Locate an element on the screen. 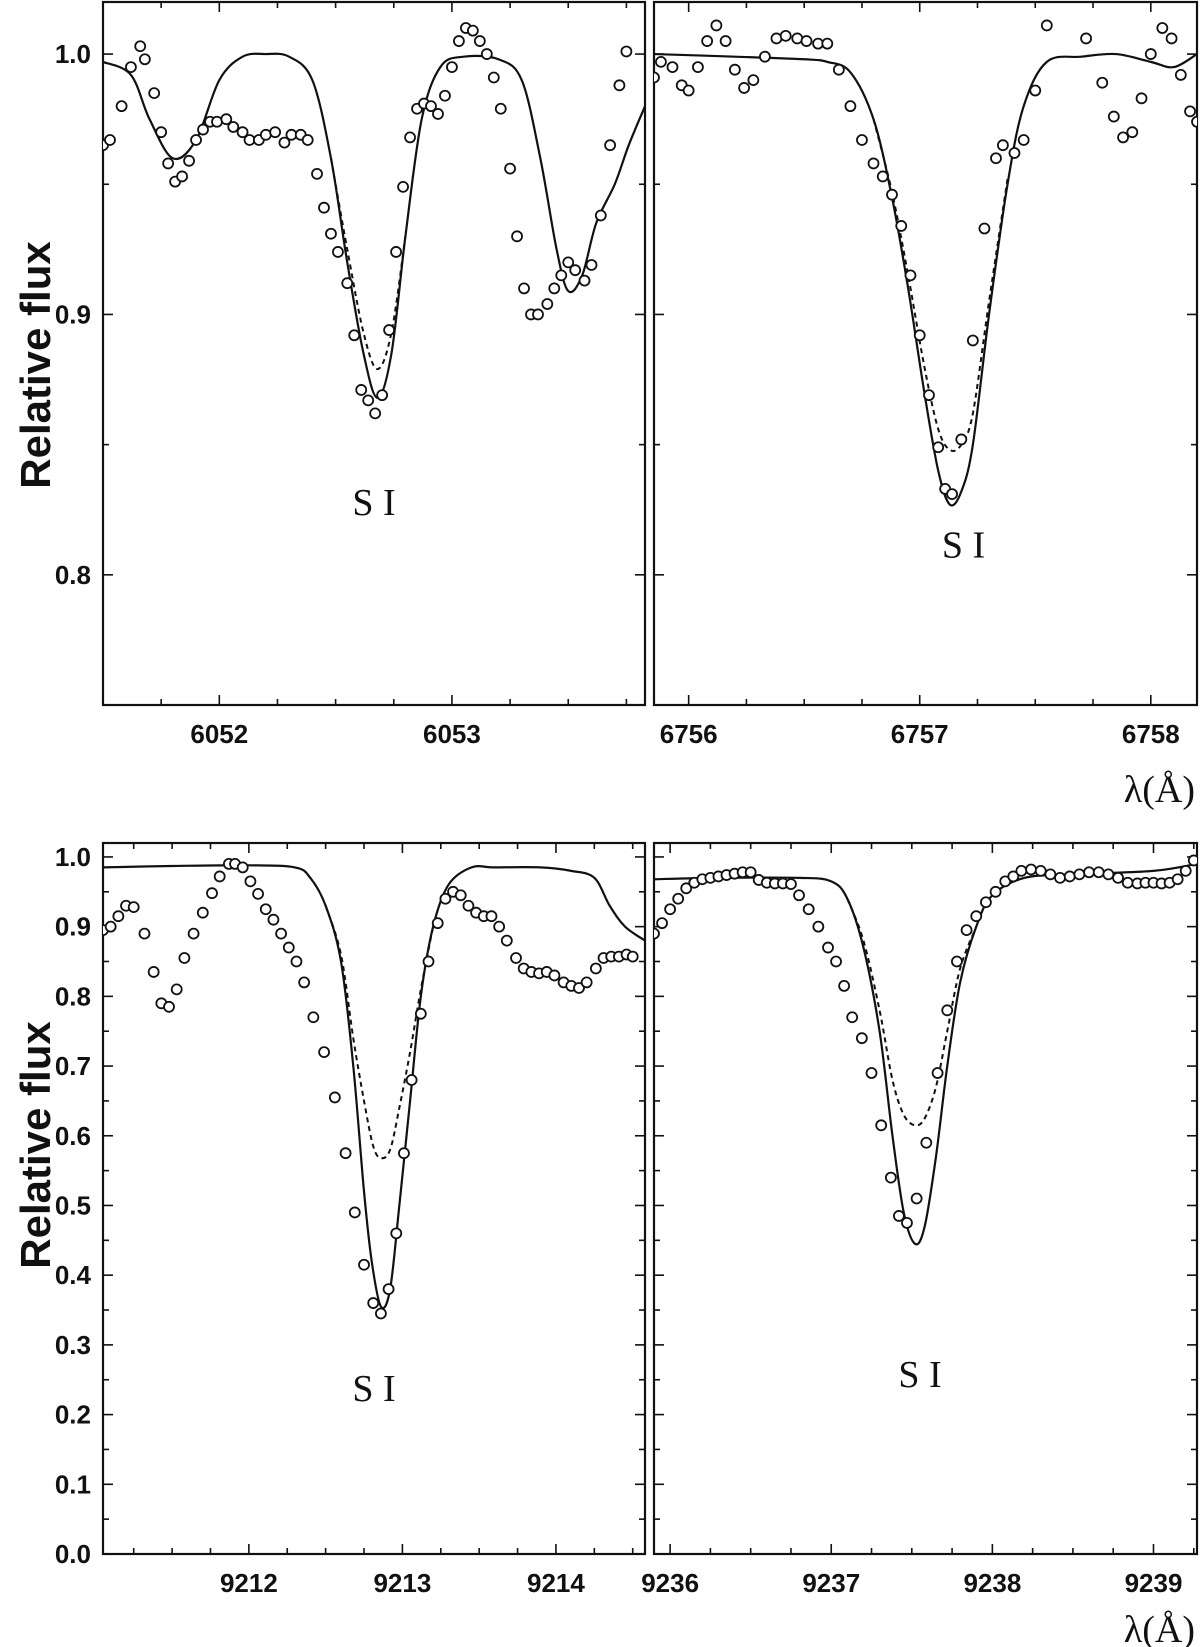 This screenshot has width=1200, height=1647. y-tick-label: 1.0 is located at coordinates (73, 54).